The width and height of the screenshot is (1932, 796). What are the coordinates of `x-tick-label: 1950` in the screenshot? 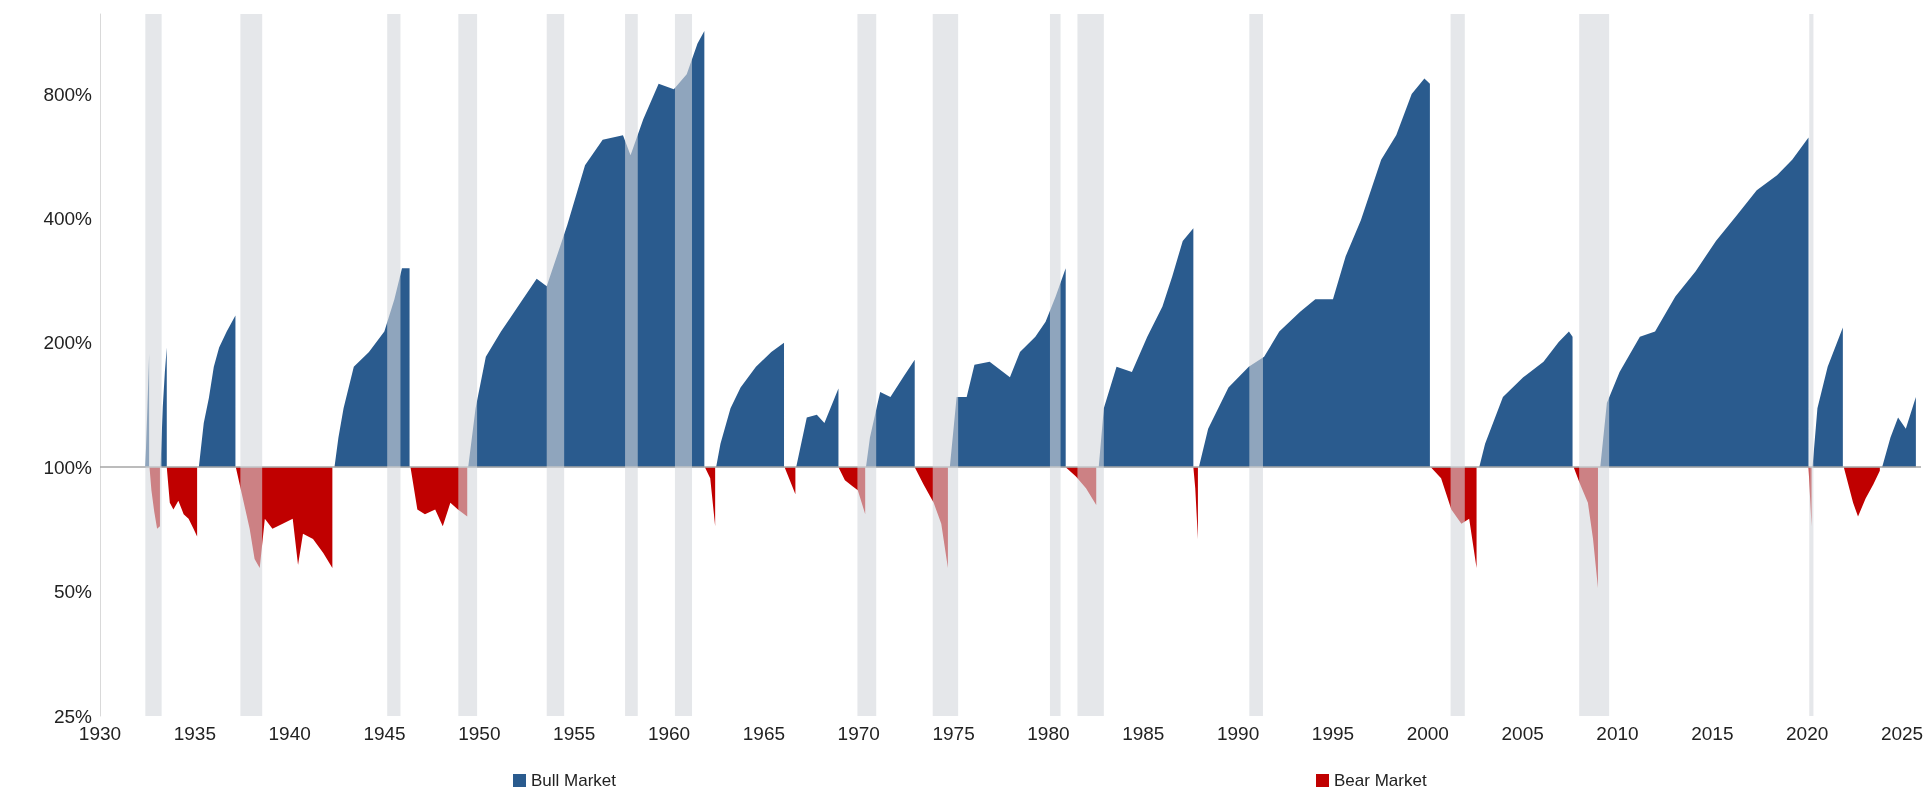 It's located at (479, 733).